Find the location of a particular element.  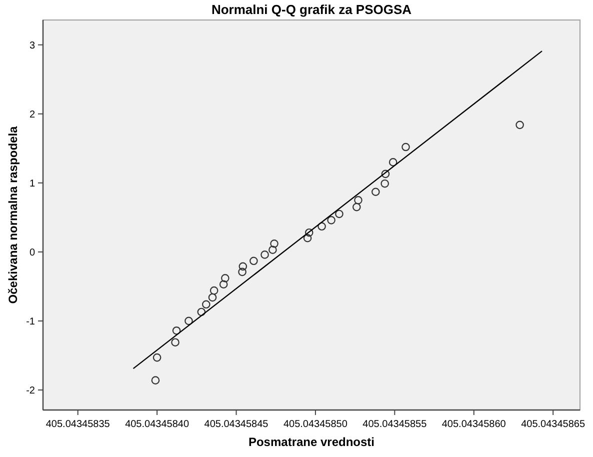

y-axis-title: Očekivana normalna raspodela is located at coordinates (13, 215).